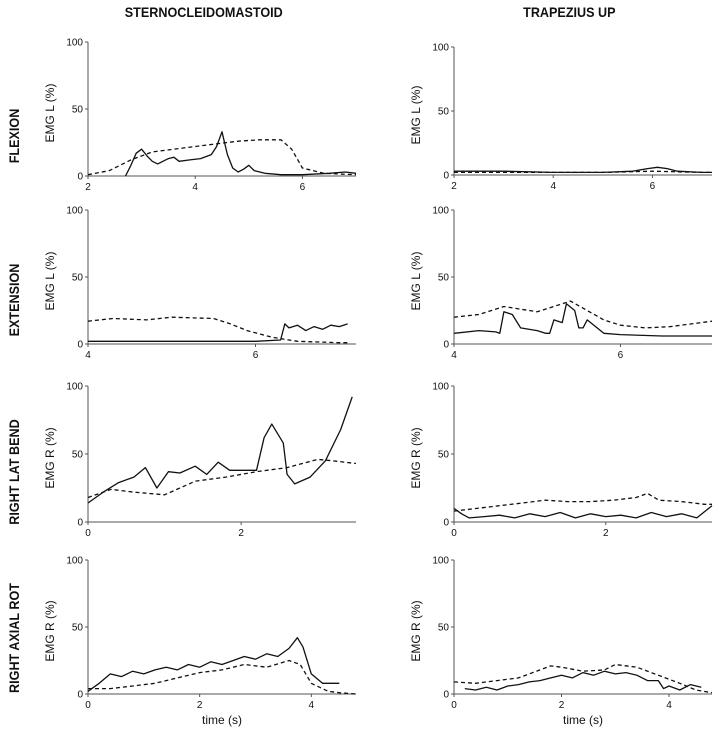  Describe the element at coordinates (440, 48) in the screenshot. I see `panel-1-ytick-label: 100` at that location.